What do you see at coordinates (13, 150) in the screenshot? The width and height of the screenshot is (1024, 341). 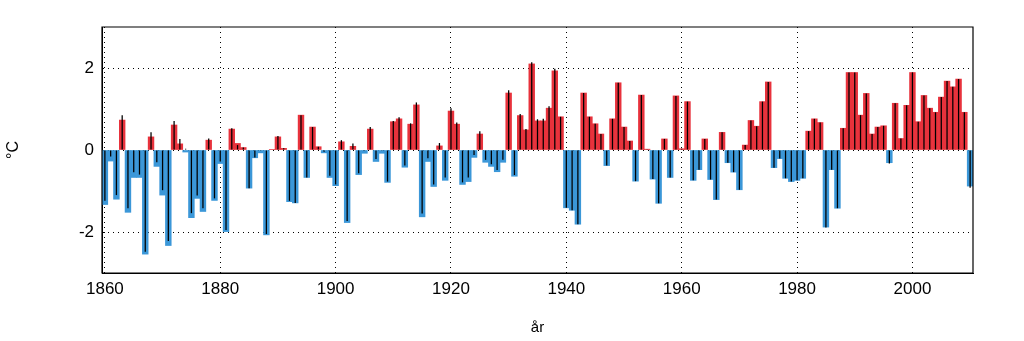 I see `y-axis-title: °C` at bounding box center [13, 150].